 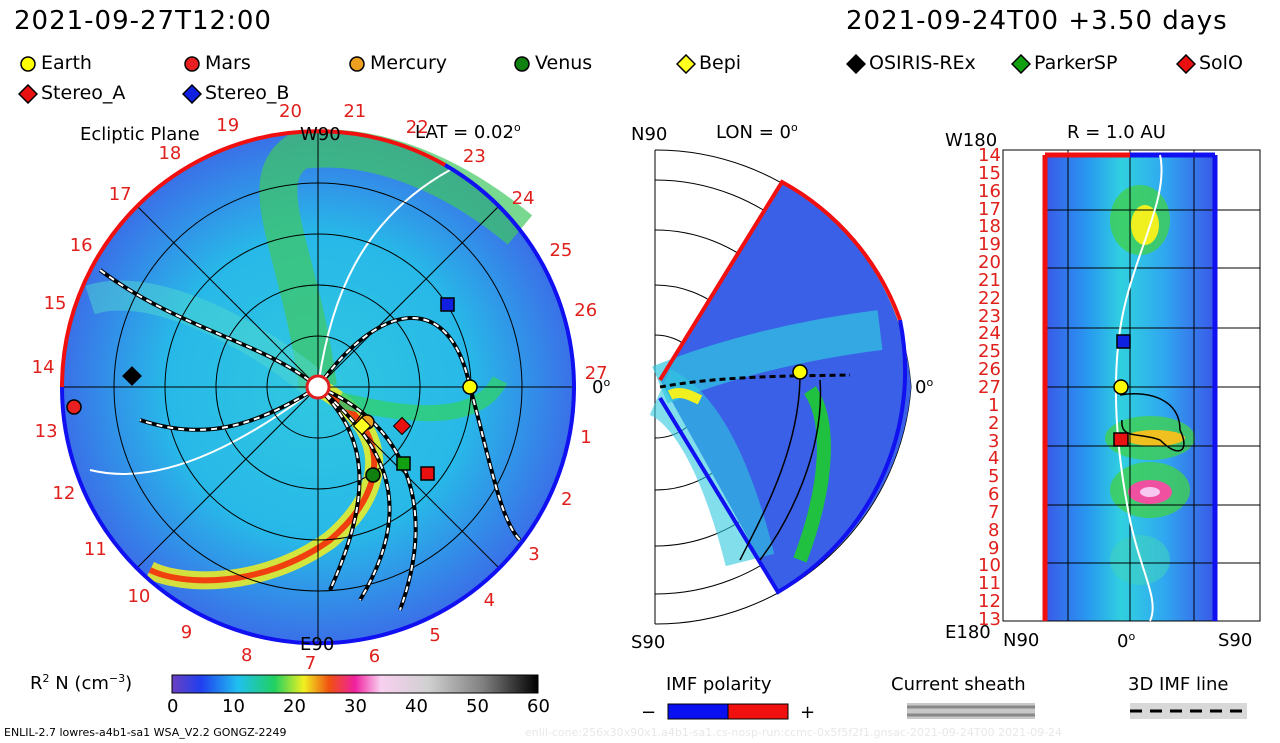 I want to click on carrington-label: 15, so click(x=55, y=304).